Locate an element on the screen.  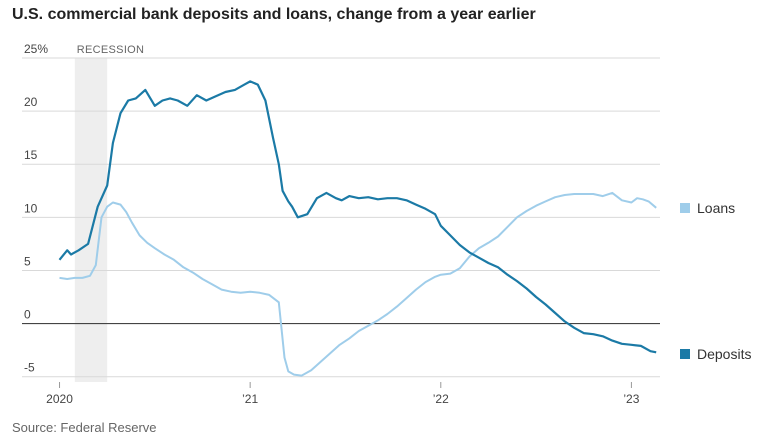
legend-label-deposits: Deposits is located at coordinates (724, 354).